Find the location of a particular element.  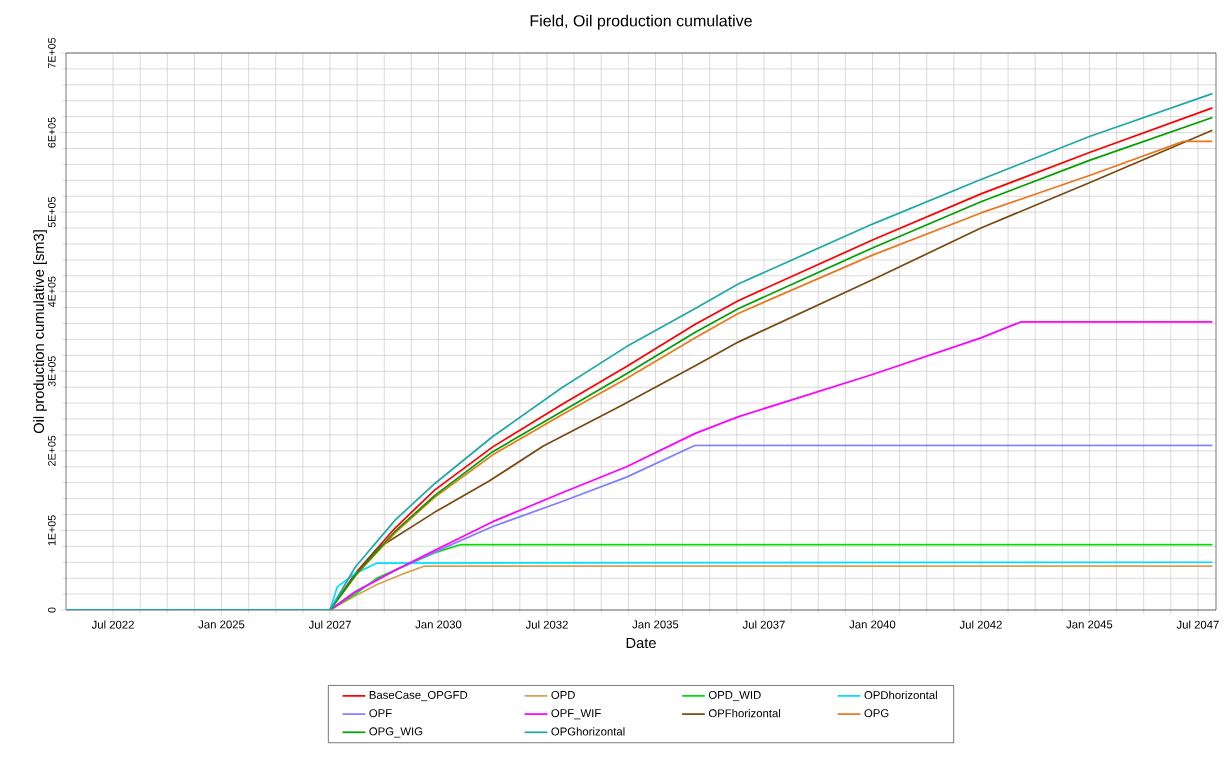

legend-label: OPGhorizontal is located at coordinates (588, 731).